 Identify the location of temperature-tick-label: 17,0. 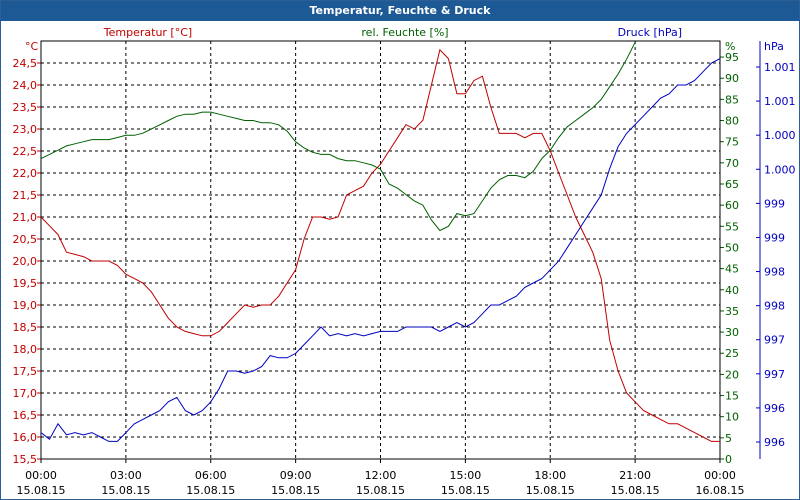
(25, 393).